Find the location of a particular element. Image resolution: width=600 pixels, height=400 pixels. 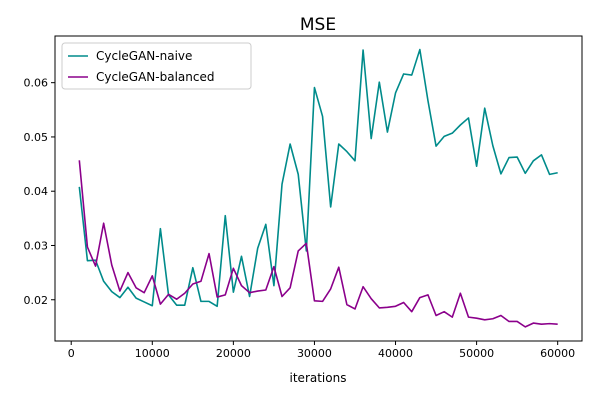

legend: CycleGAN-naive CycleGAN-balanced is located at coordinates (156, 66).